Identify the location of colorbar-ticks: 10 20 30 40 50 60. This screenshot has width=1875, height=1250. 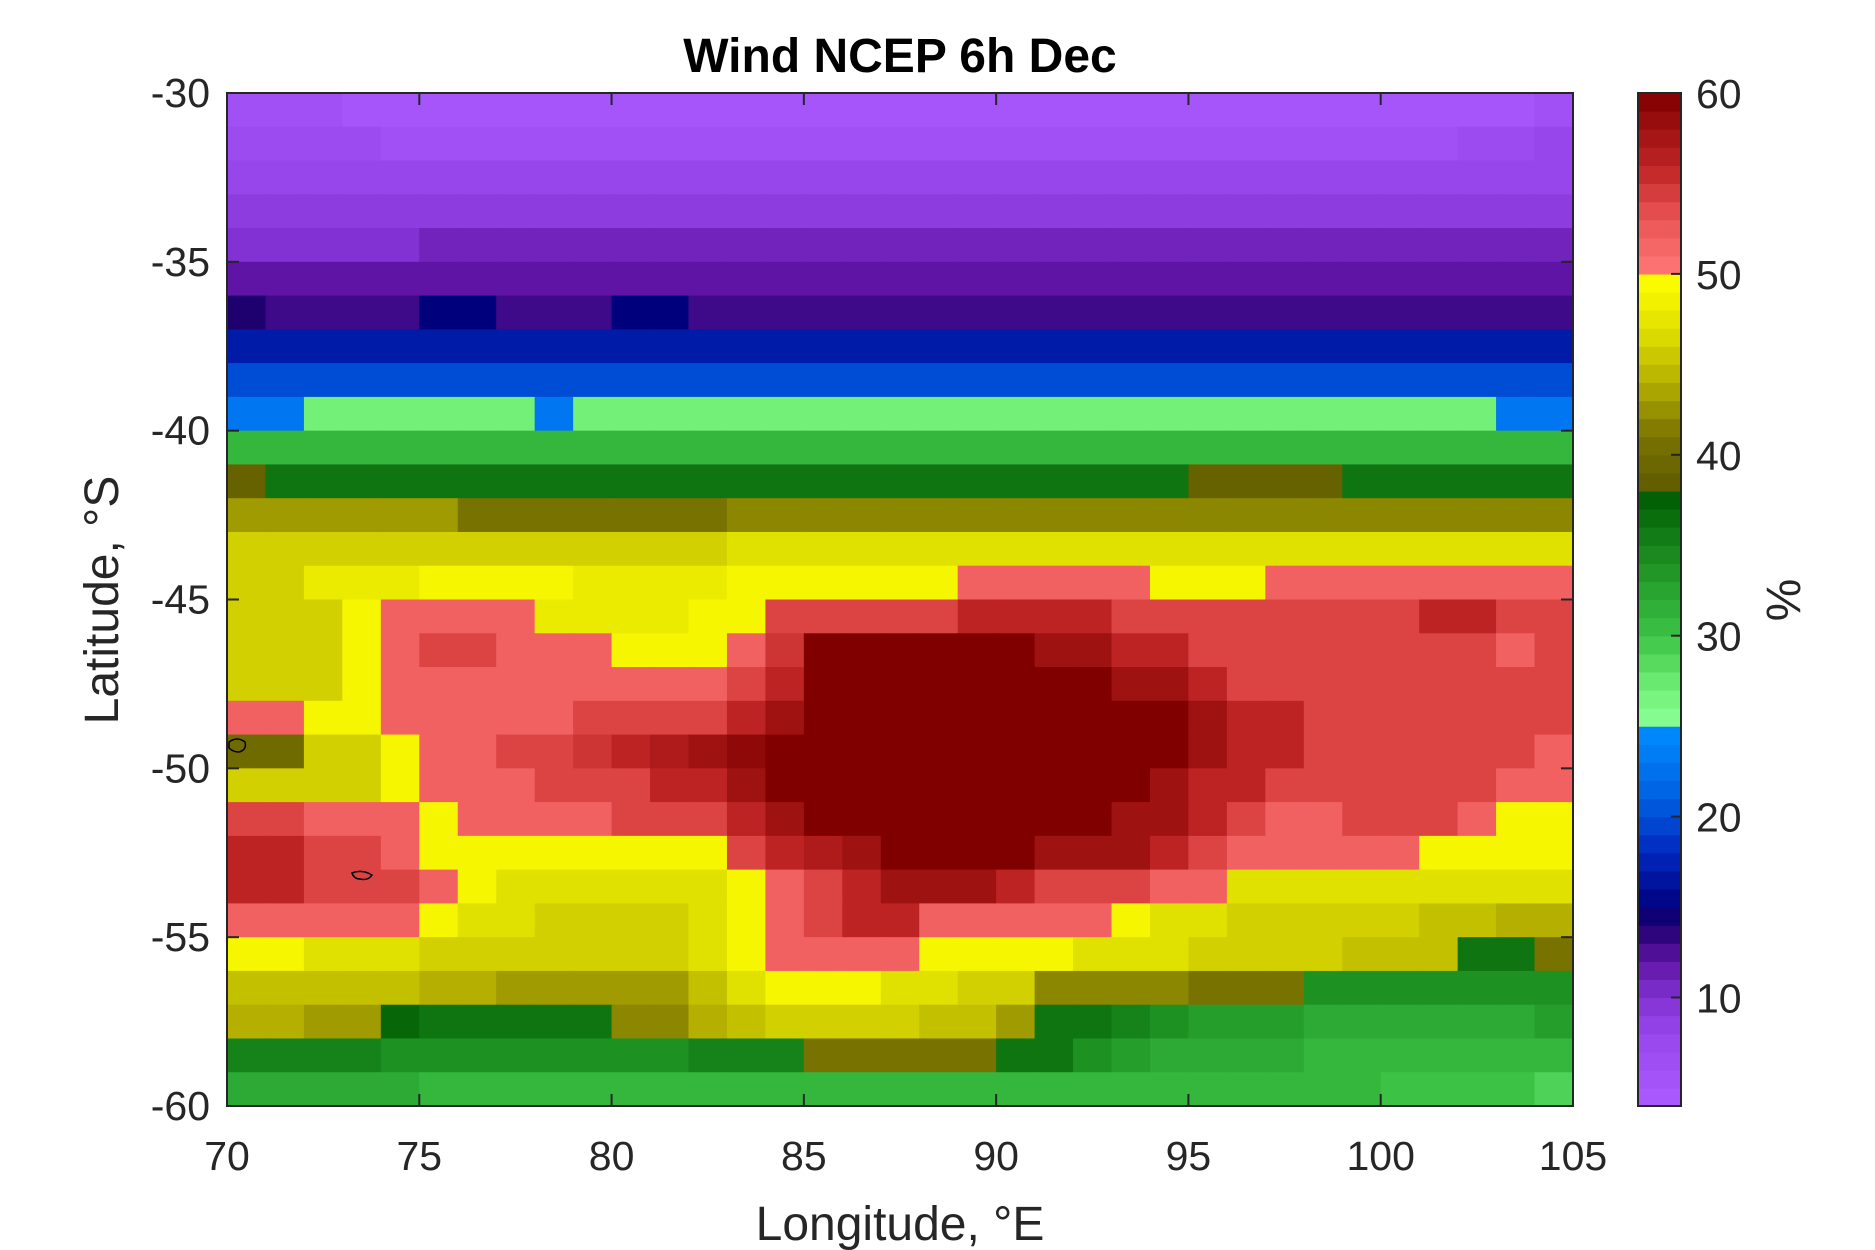
(1706, 546).